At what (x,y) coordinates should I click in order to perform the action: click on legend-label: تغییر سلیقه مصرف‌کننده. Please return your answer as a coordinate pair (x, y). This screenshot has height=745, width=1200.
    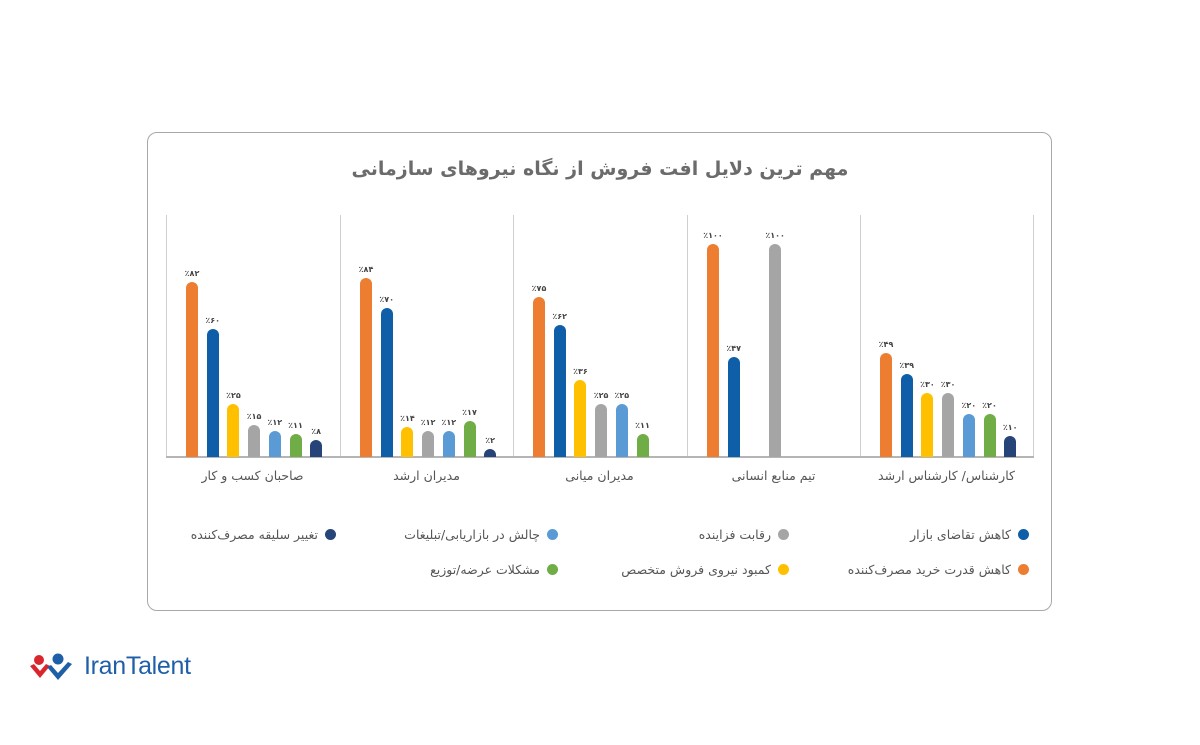
    Looking at the image, I should click on (254, 534).